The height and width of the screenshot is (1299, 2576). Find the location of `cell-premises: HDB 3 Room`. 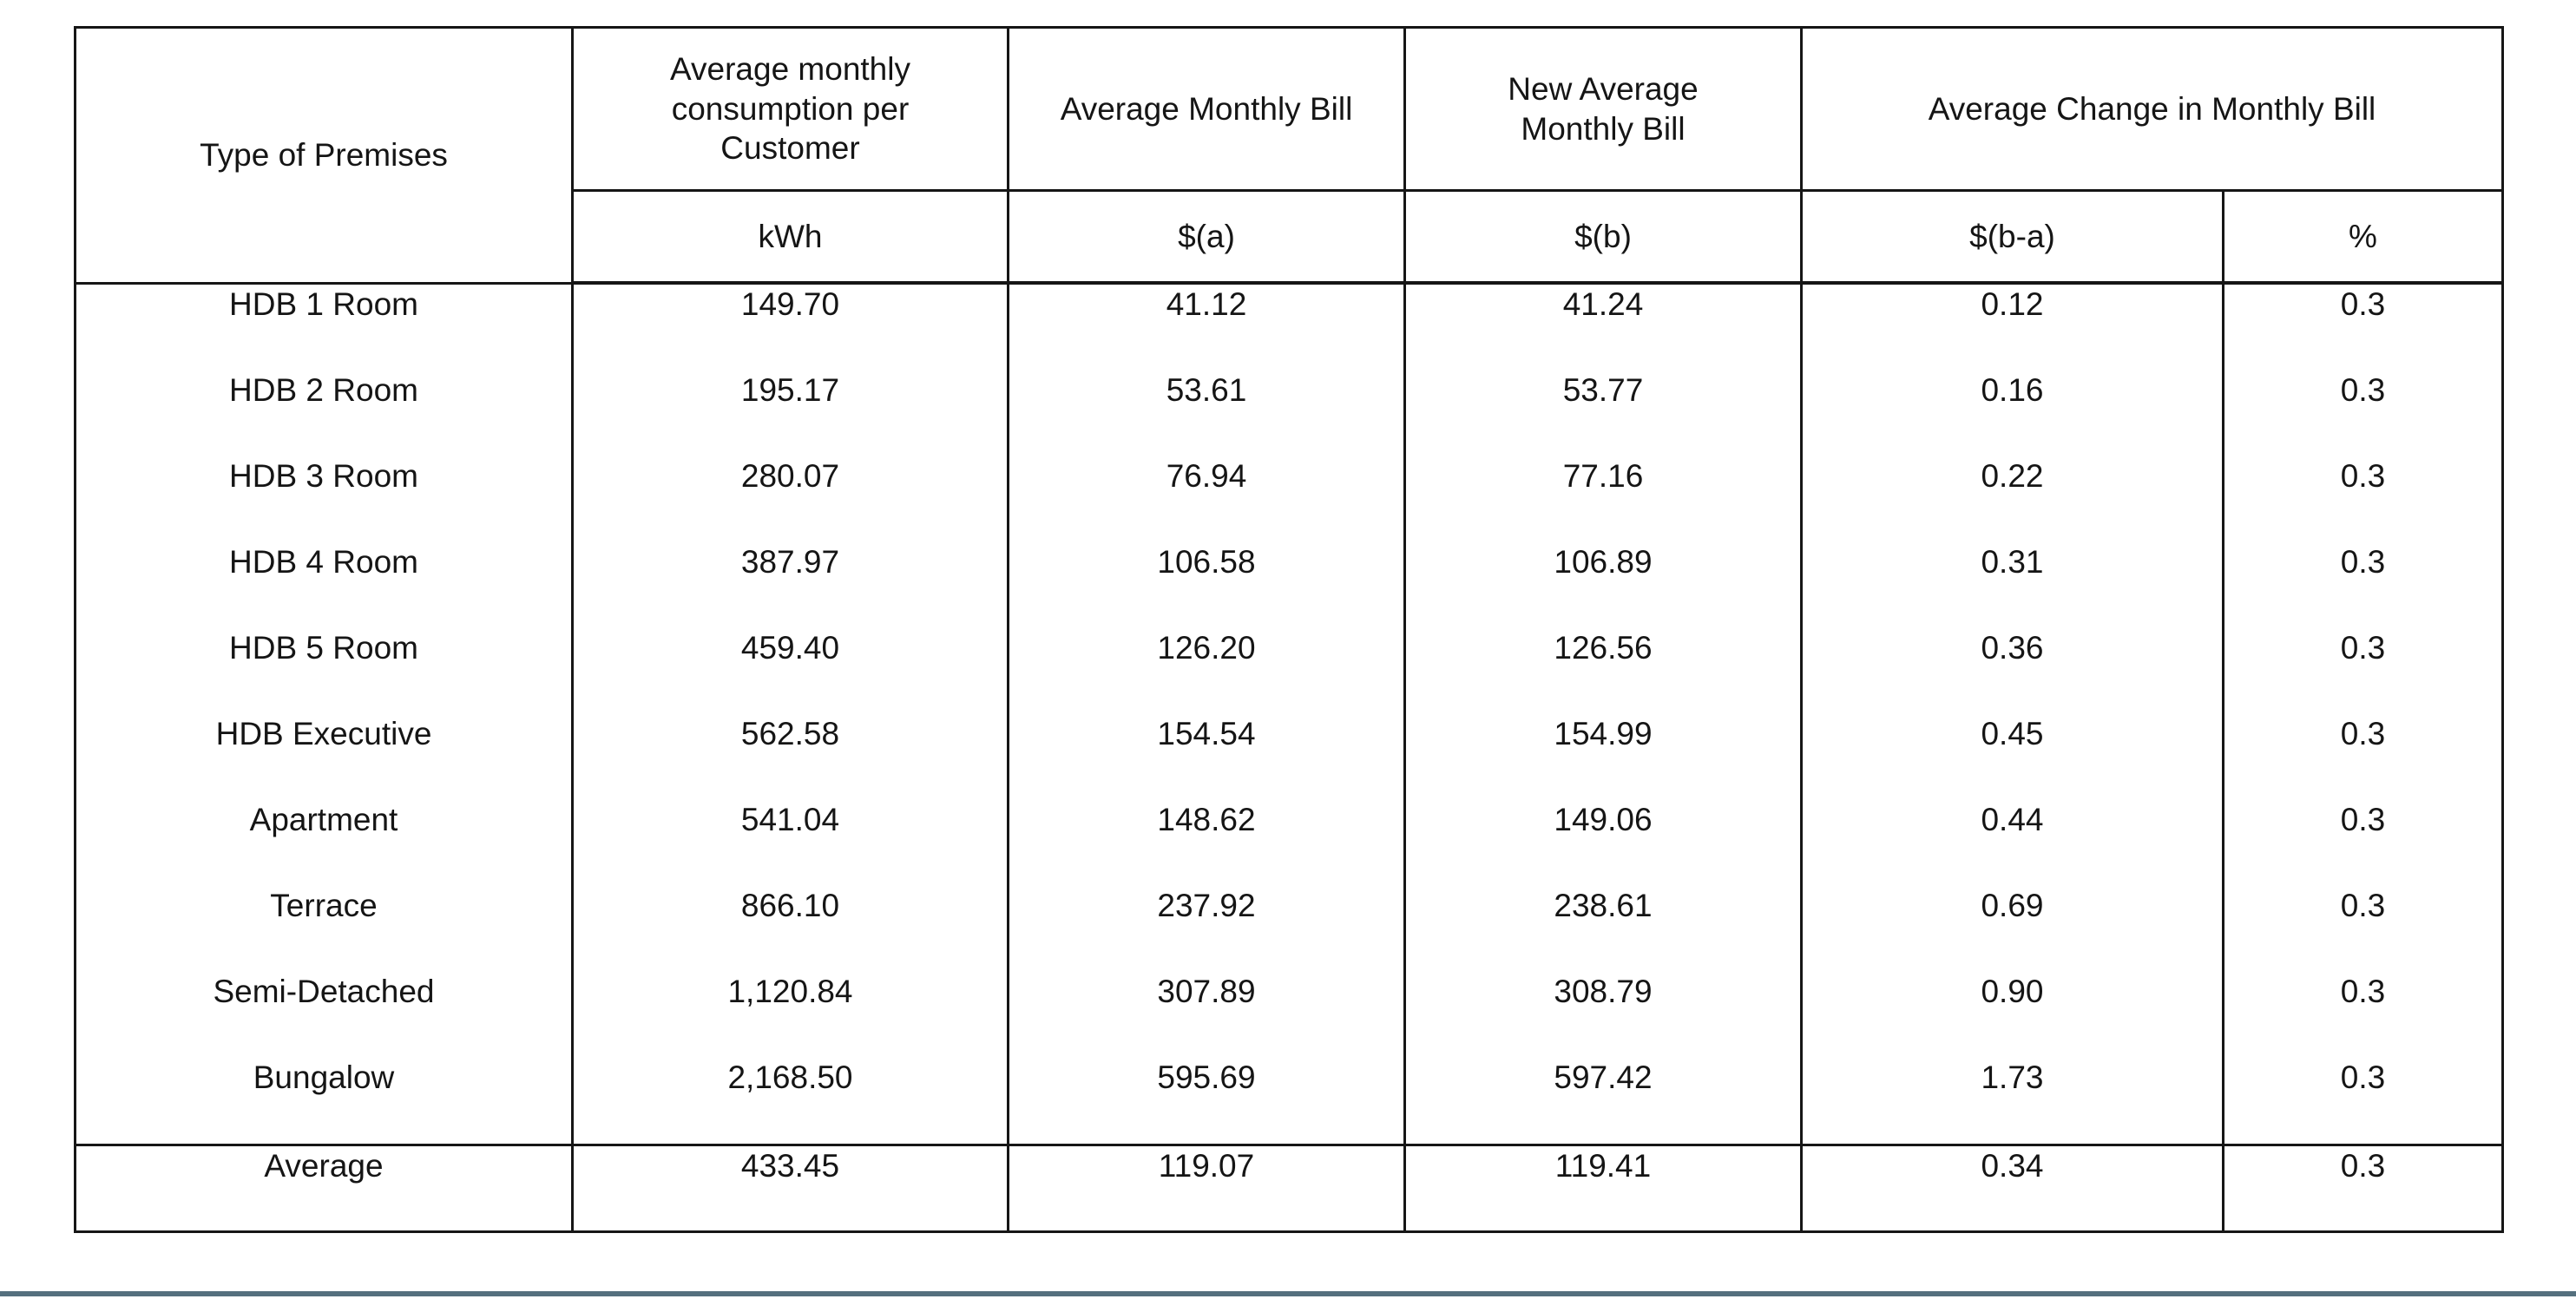

cell-premises: HDB 3 Room is located at coordinates (324, 499).